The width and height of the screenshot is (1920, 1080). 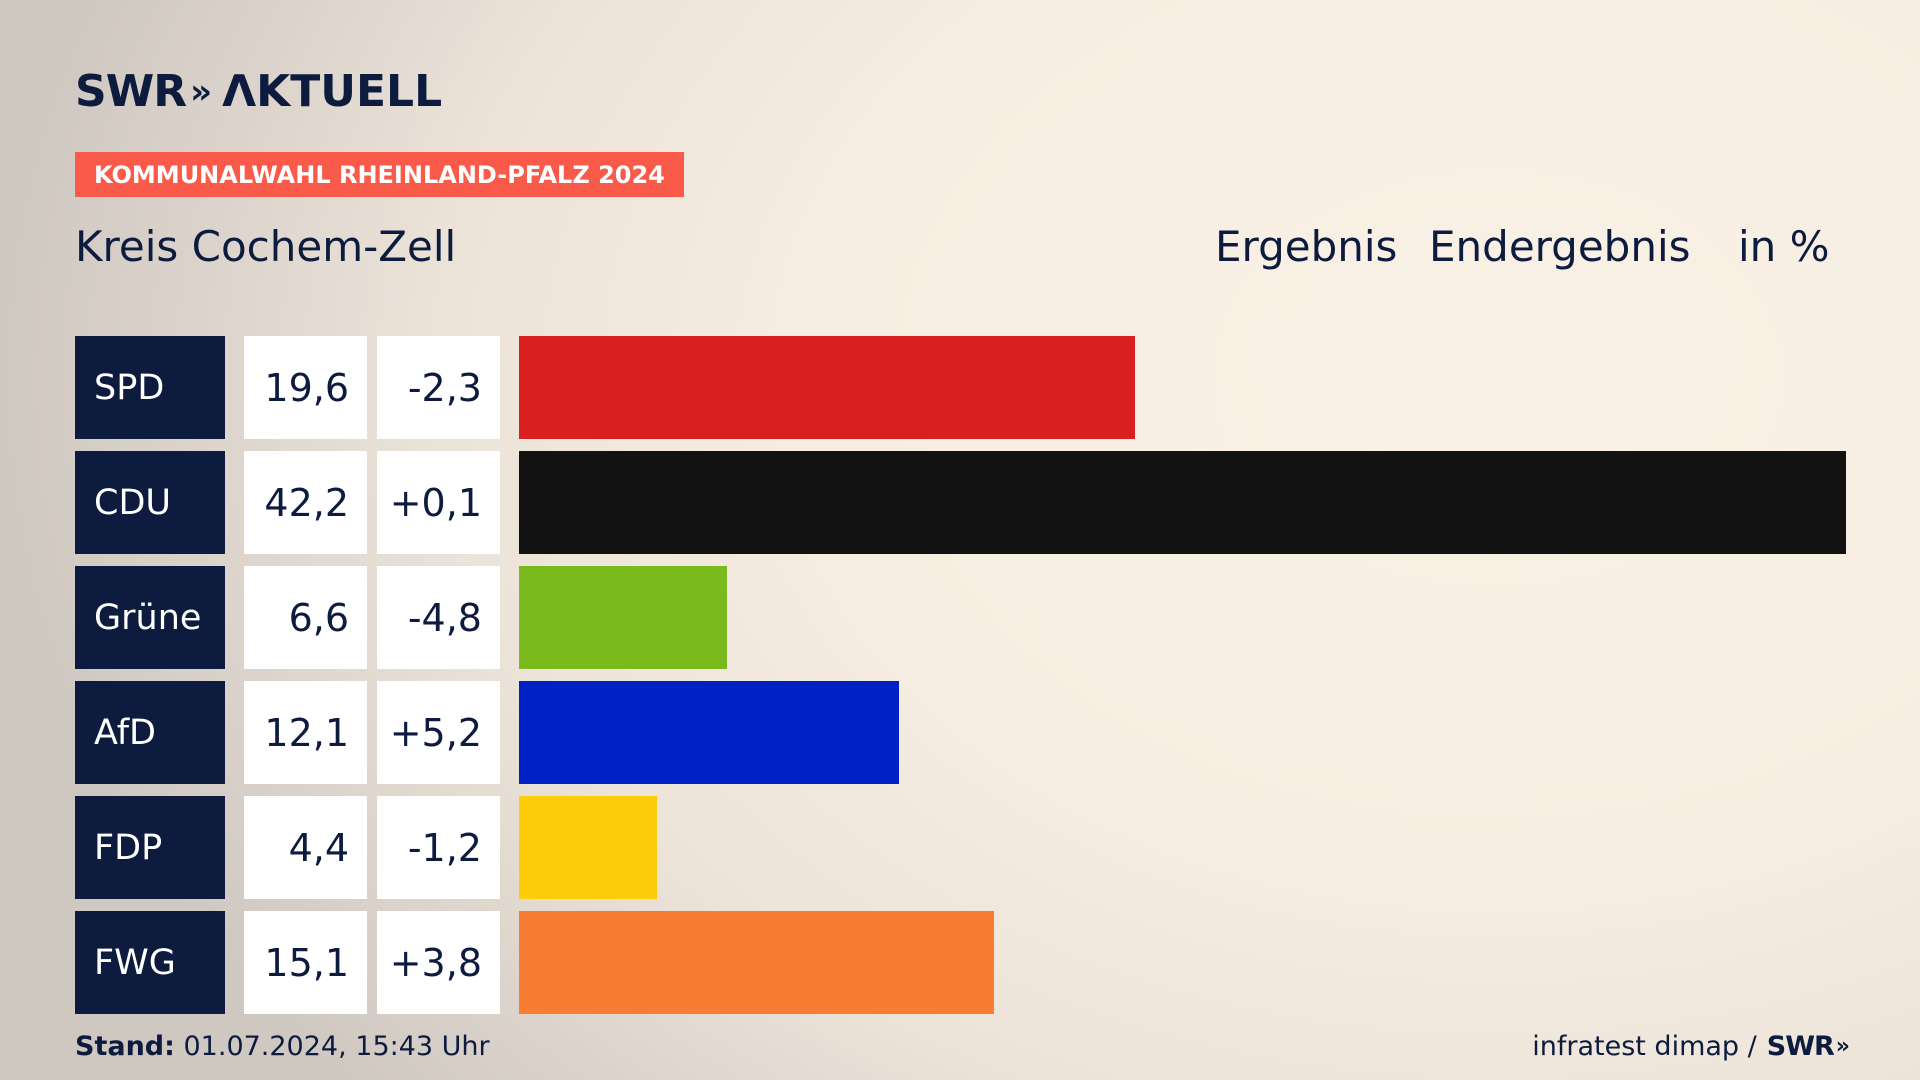 I want to click on value-label: 12,1, so click(x=305, y=732).